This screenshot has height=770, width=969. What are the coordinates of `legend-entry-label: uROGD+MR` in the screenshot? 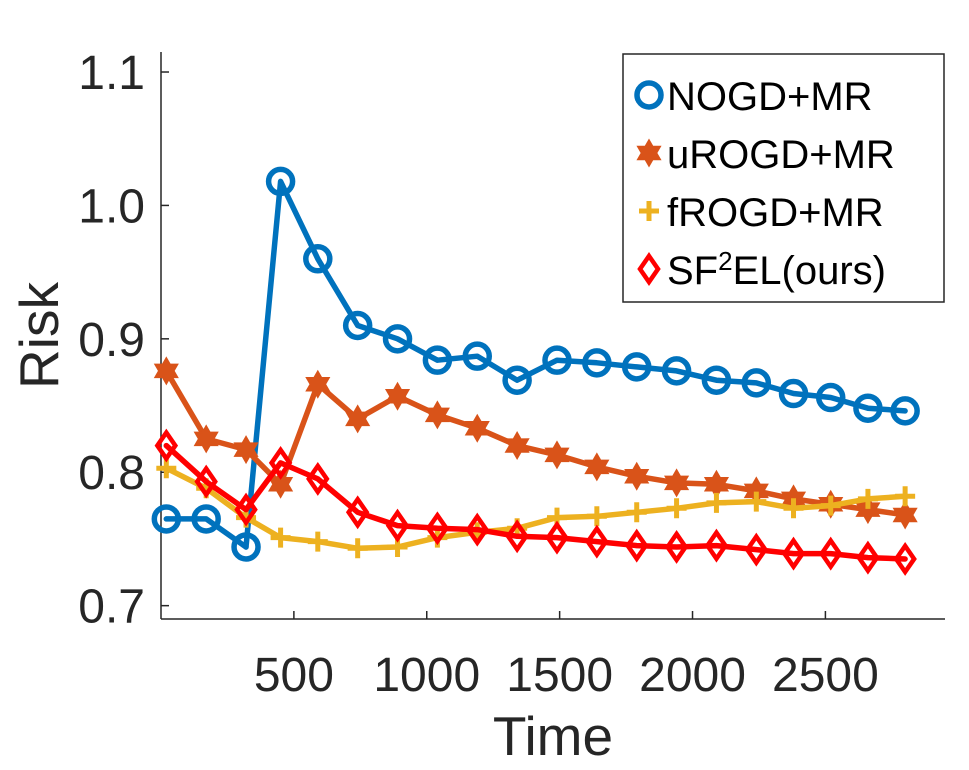 It's located at (781, 155).